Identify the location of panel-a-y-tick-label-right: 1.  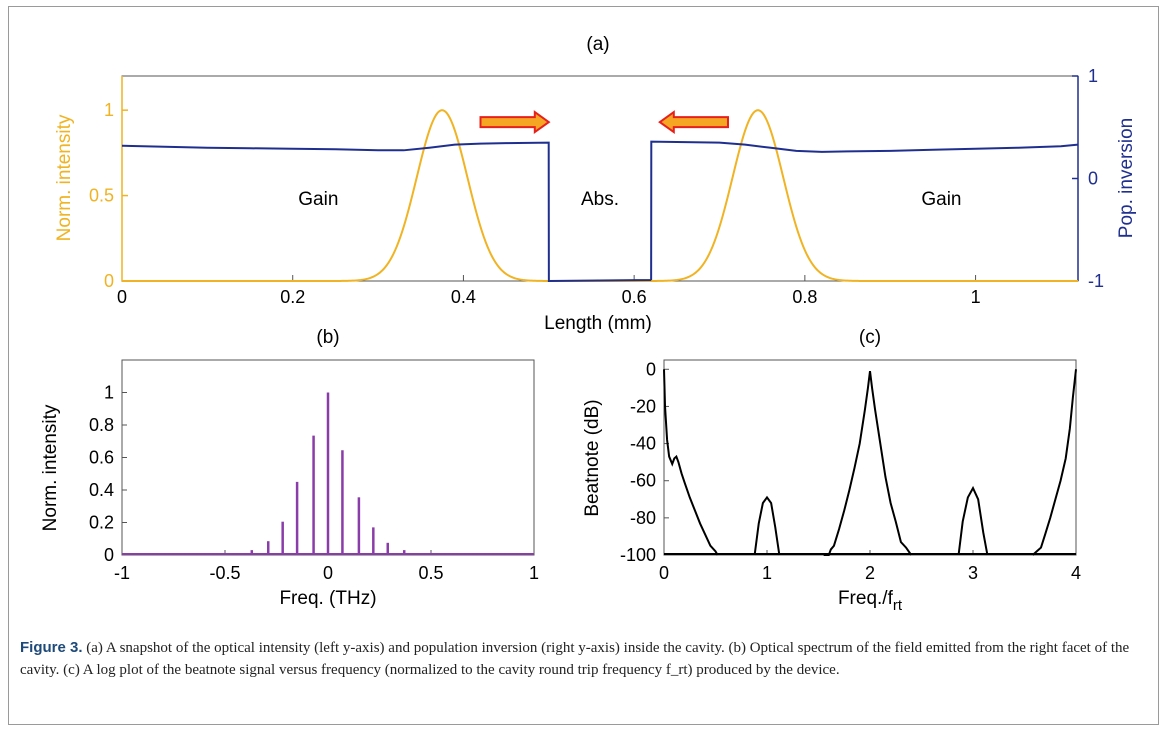
(1093, 76).